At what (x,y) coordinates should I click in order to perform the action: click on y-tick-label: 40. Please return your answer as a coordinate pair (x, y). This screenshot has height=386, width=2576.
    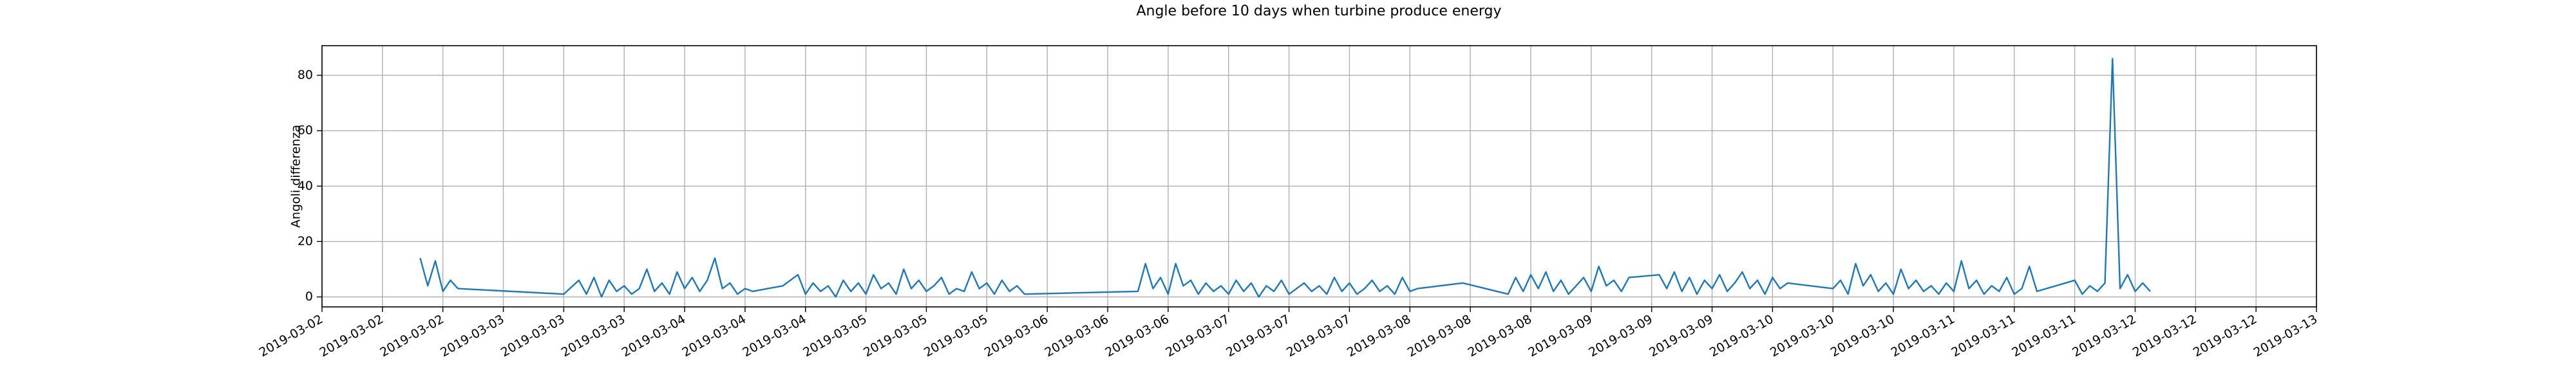
    Looking at the image, I should click on (305, 186).